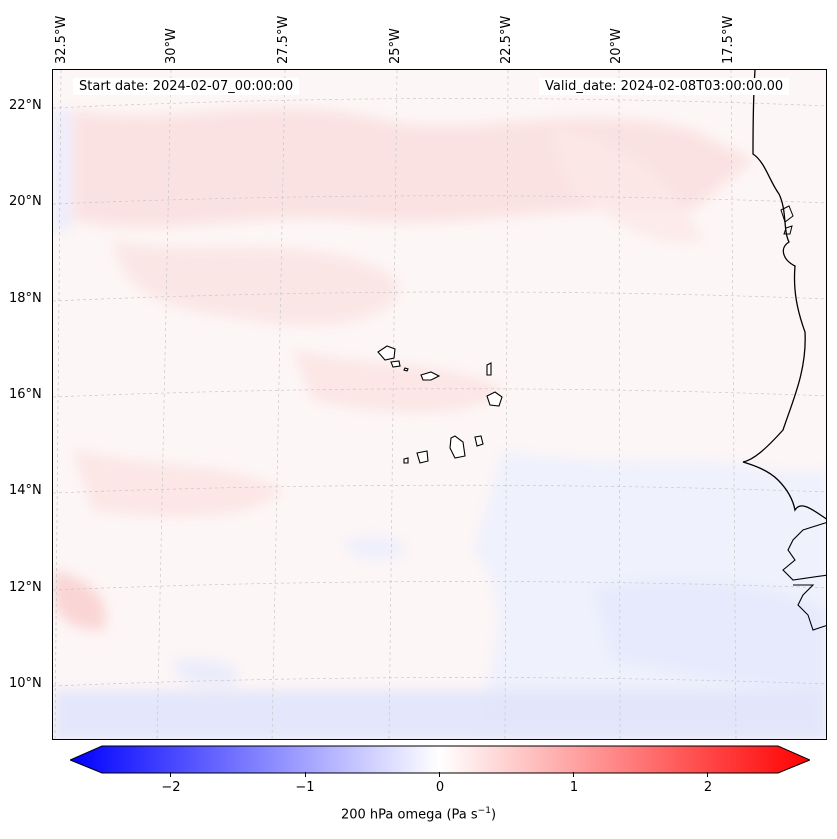 The height and width of the screenshot is (839, 837). What do you see at coordinates (784, 295) in the screenshot?
I see `coastline-mainland` at bounding box center [784, 295].